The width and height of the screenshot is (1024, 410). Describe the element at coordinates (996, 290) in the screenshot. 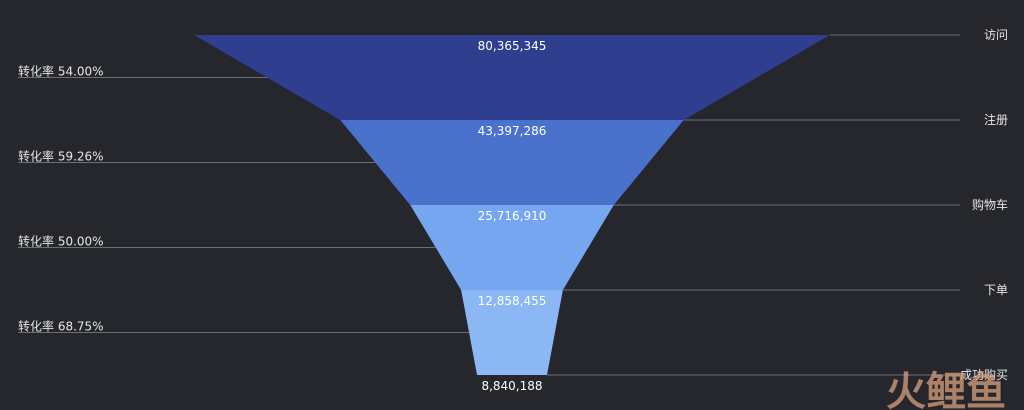

I see `stage-label: 下单` at that location.